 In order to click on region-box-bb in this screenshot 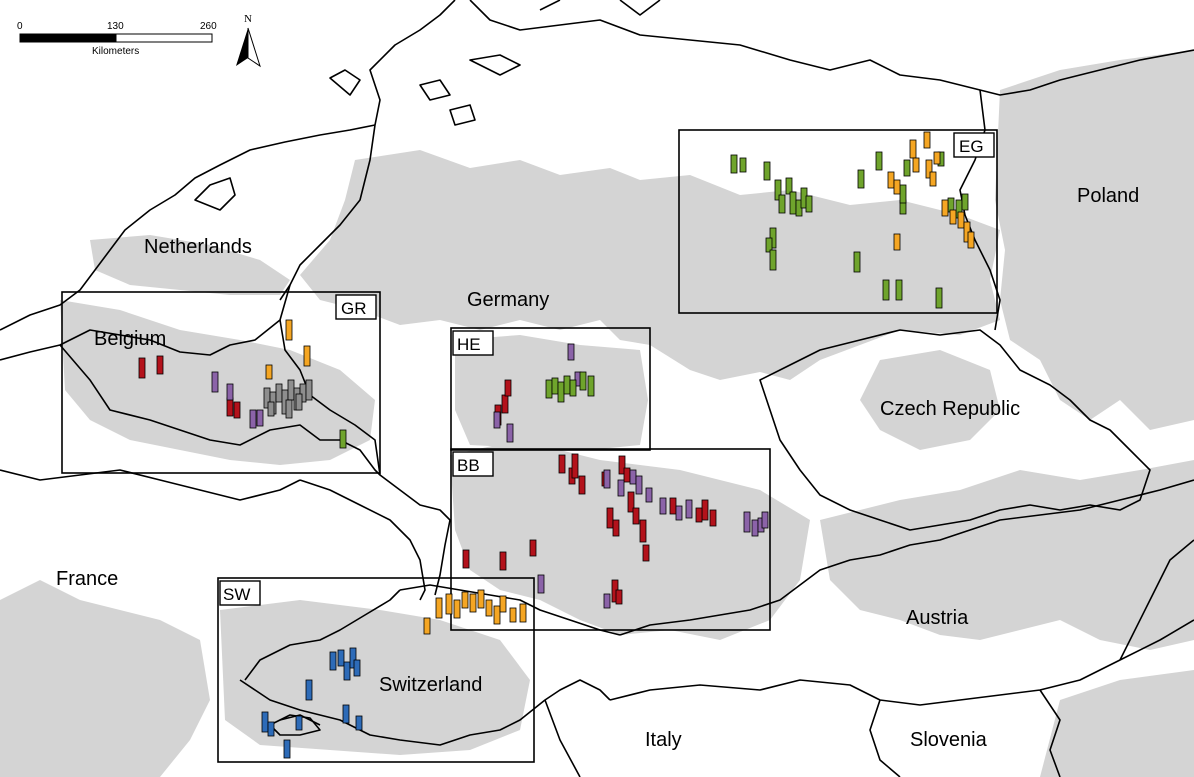, I will do `click(610, 539)`.